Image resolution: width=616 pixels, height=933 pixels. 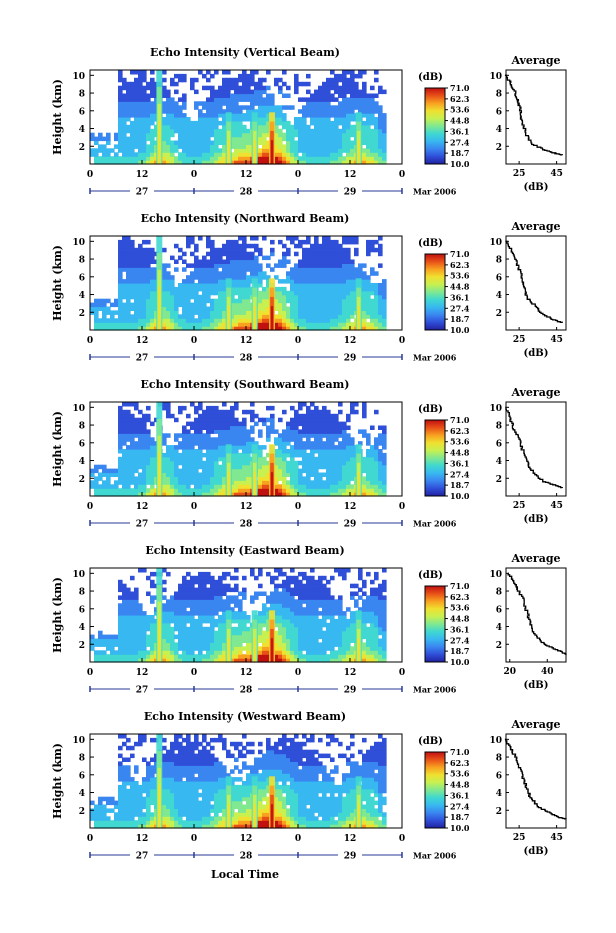 What do you see at coordinates (57, 117) in the screenshot?
I see `y-axis-label: Height (km)` at bounding box center [57, 117].